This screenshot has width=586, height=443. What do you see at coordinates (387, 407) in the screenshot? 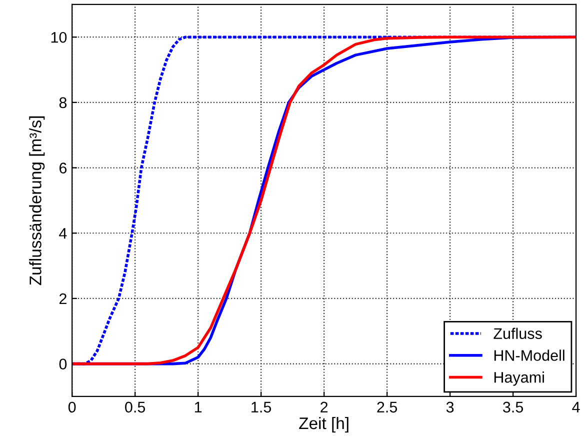
I see `x-tick-label: 2.5` at bounding box center [387, 407].